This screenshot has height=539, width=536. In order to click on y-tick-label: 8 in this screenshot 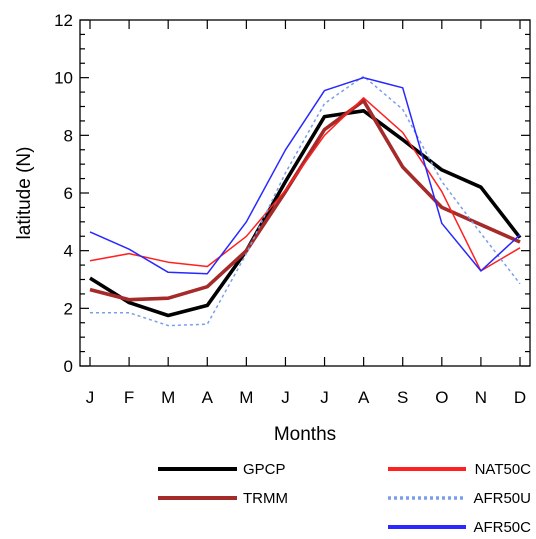, I will do `click(68, 135)`.